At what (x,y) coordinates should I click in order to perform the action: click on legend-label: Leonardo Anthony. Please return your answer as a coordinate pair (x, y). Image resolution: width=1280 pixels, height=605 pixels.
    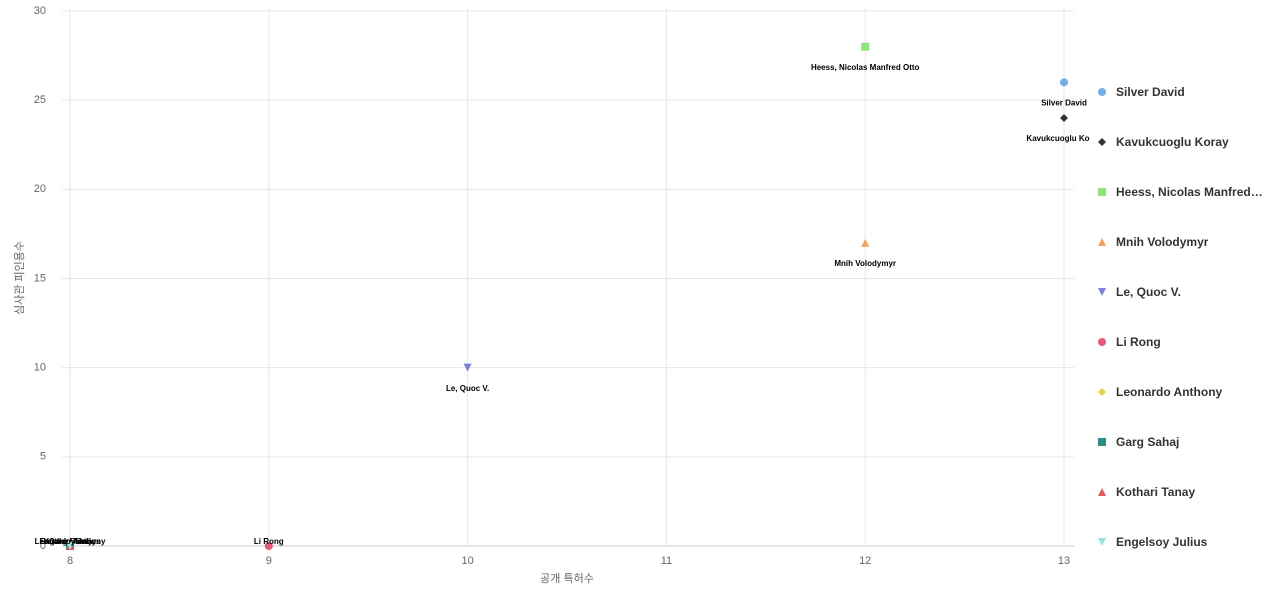
    Looking at the image, I should click on (1169, 392).